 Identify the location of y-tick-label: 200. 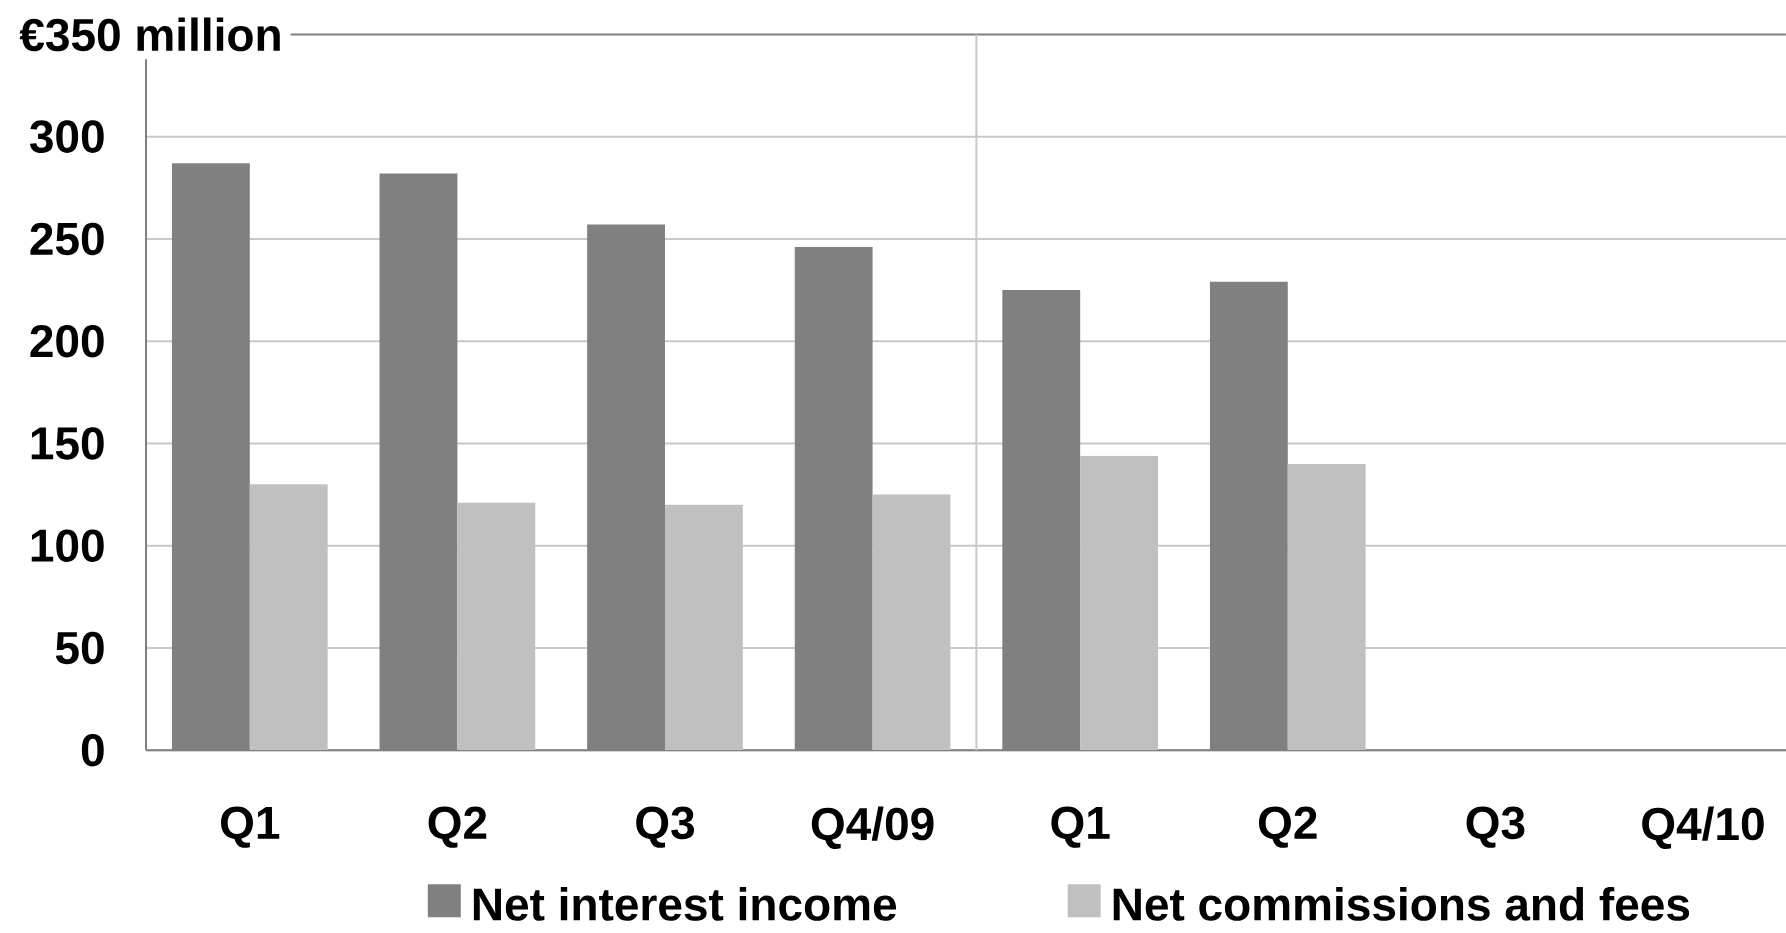
(67, 341).